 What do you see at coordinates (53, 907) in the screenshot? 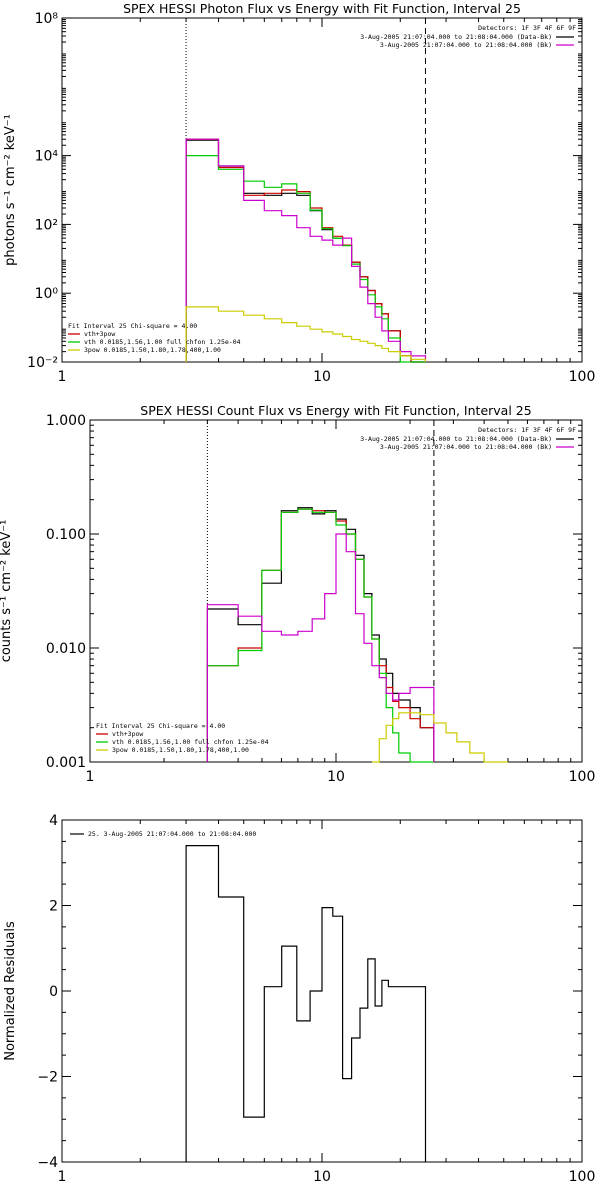
I see `y-tick-label: 2` at bounding box center [53, 907].